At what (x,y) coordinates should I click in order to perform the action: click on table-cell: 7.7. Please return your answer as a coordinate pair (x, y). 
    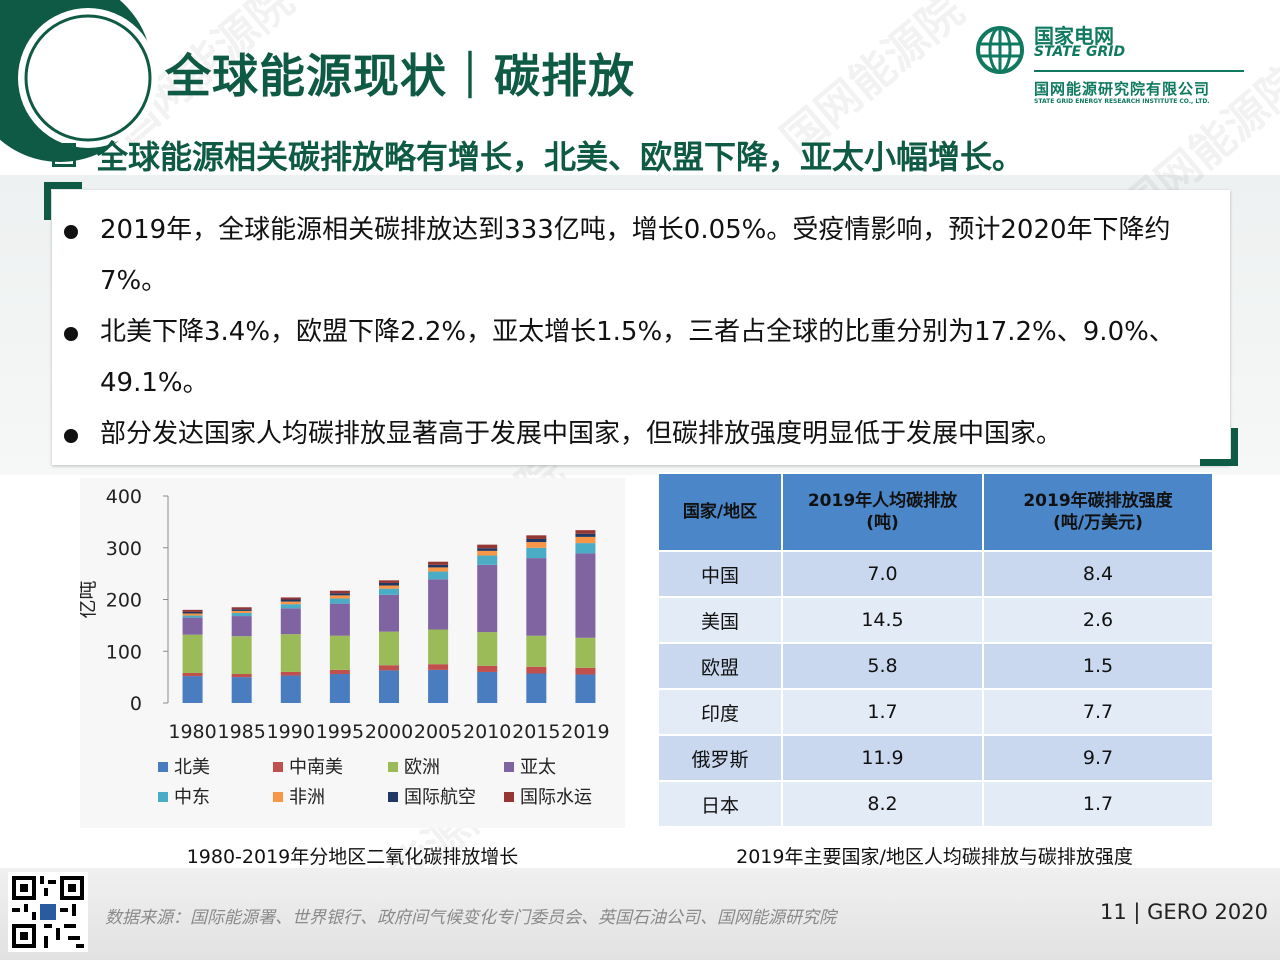
    Looking at the image, I should click on (1098, 712).